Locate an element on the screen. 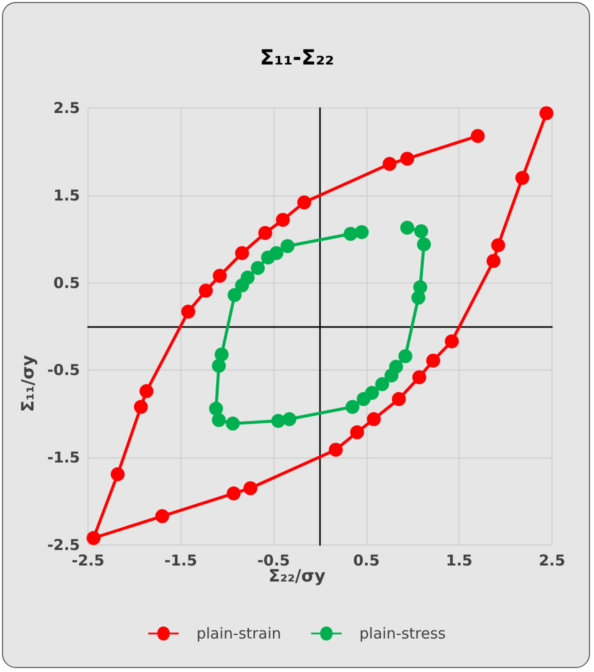 This screenshot has height=672, width=594. x-tick-label: -1.5 is located at coordinates (181, 561).